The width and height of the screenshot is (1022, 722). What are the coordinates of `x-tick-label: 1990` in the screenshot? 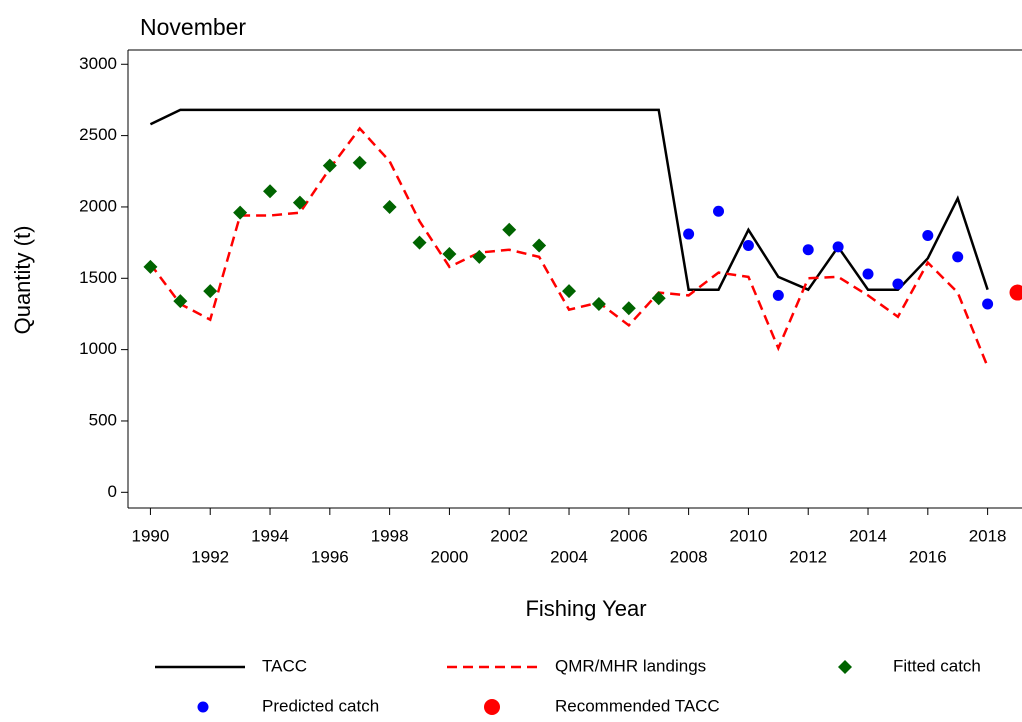 It's located at (151, 535).